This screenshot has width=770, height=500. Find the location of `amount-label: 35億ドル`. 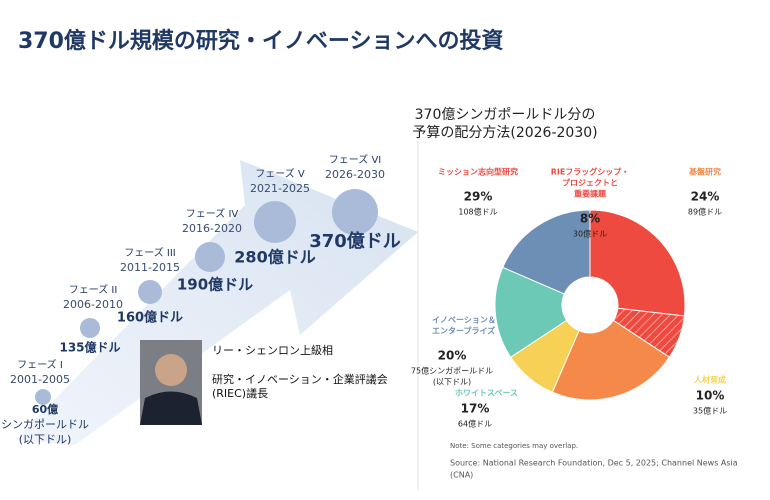

amount-label: 35億ドル is located at coordinates (710, 411).